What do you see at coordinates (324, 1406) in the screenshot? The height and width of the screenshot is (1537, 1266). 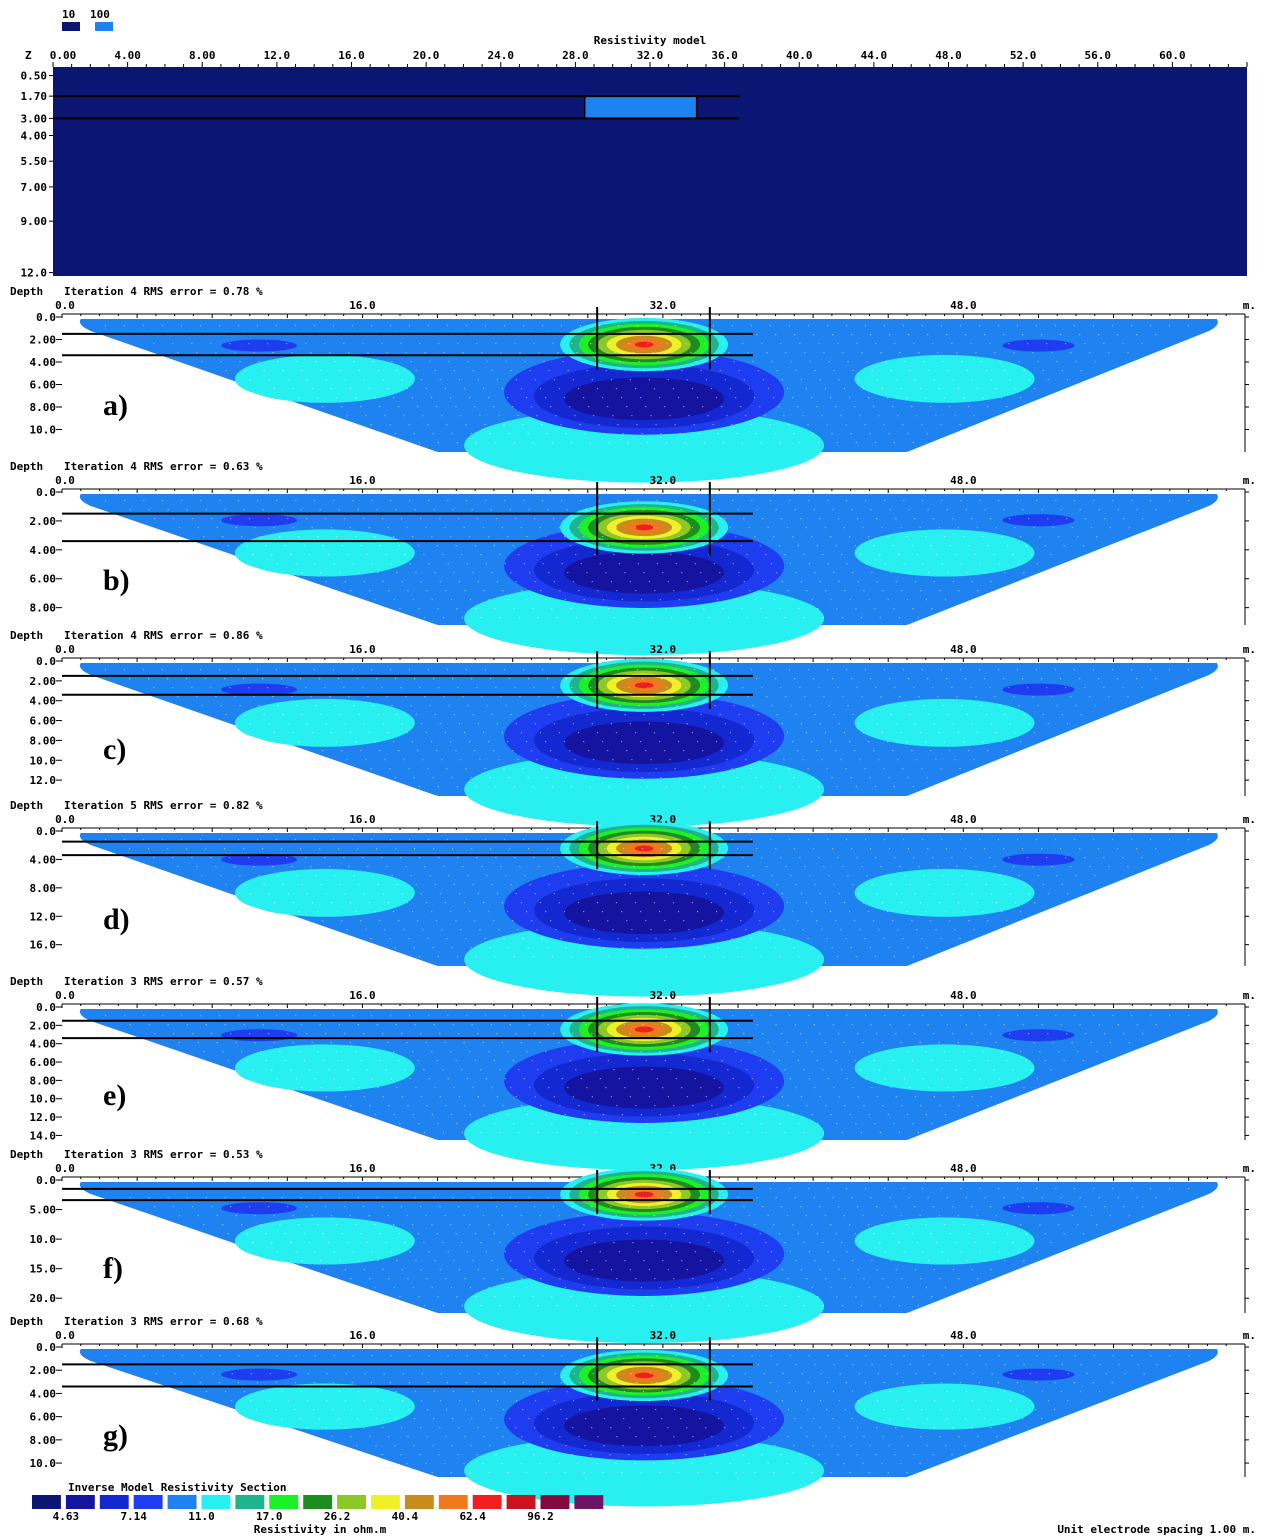 I see `panel-cyan-lobe-left` at bounding box center [324, 1406].